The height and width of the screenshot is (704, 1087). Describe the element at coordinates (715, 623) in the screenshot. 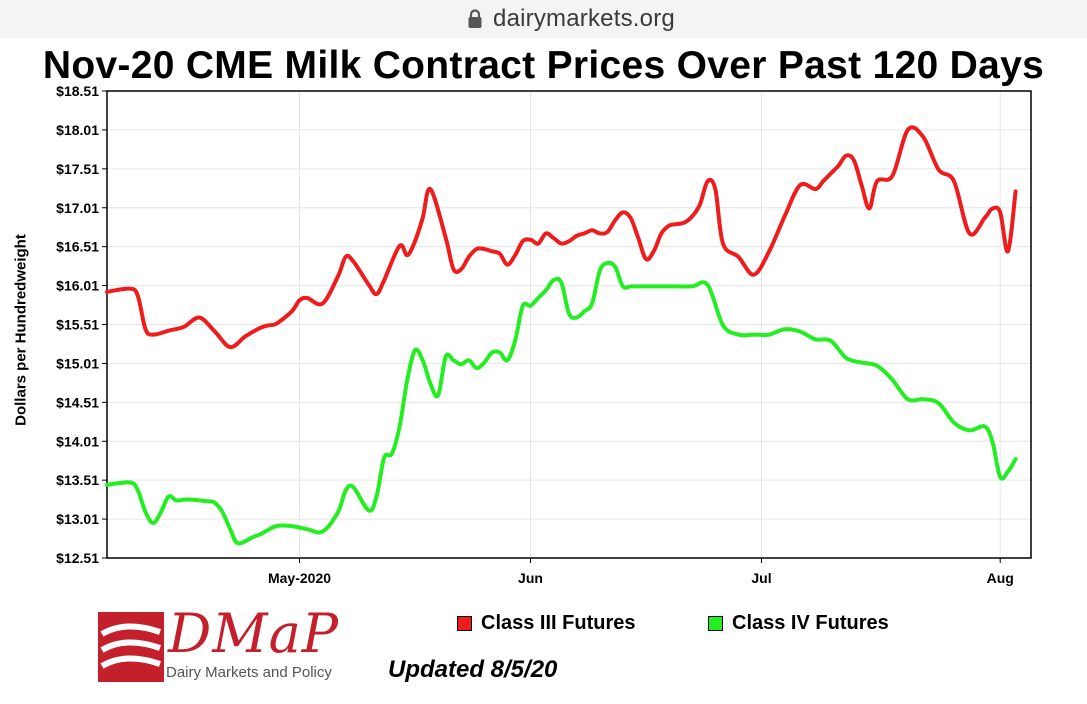

I see `legend-swatch-class-iv` at that location.